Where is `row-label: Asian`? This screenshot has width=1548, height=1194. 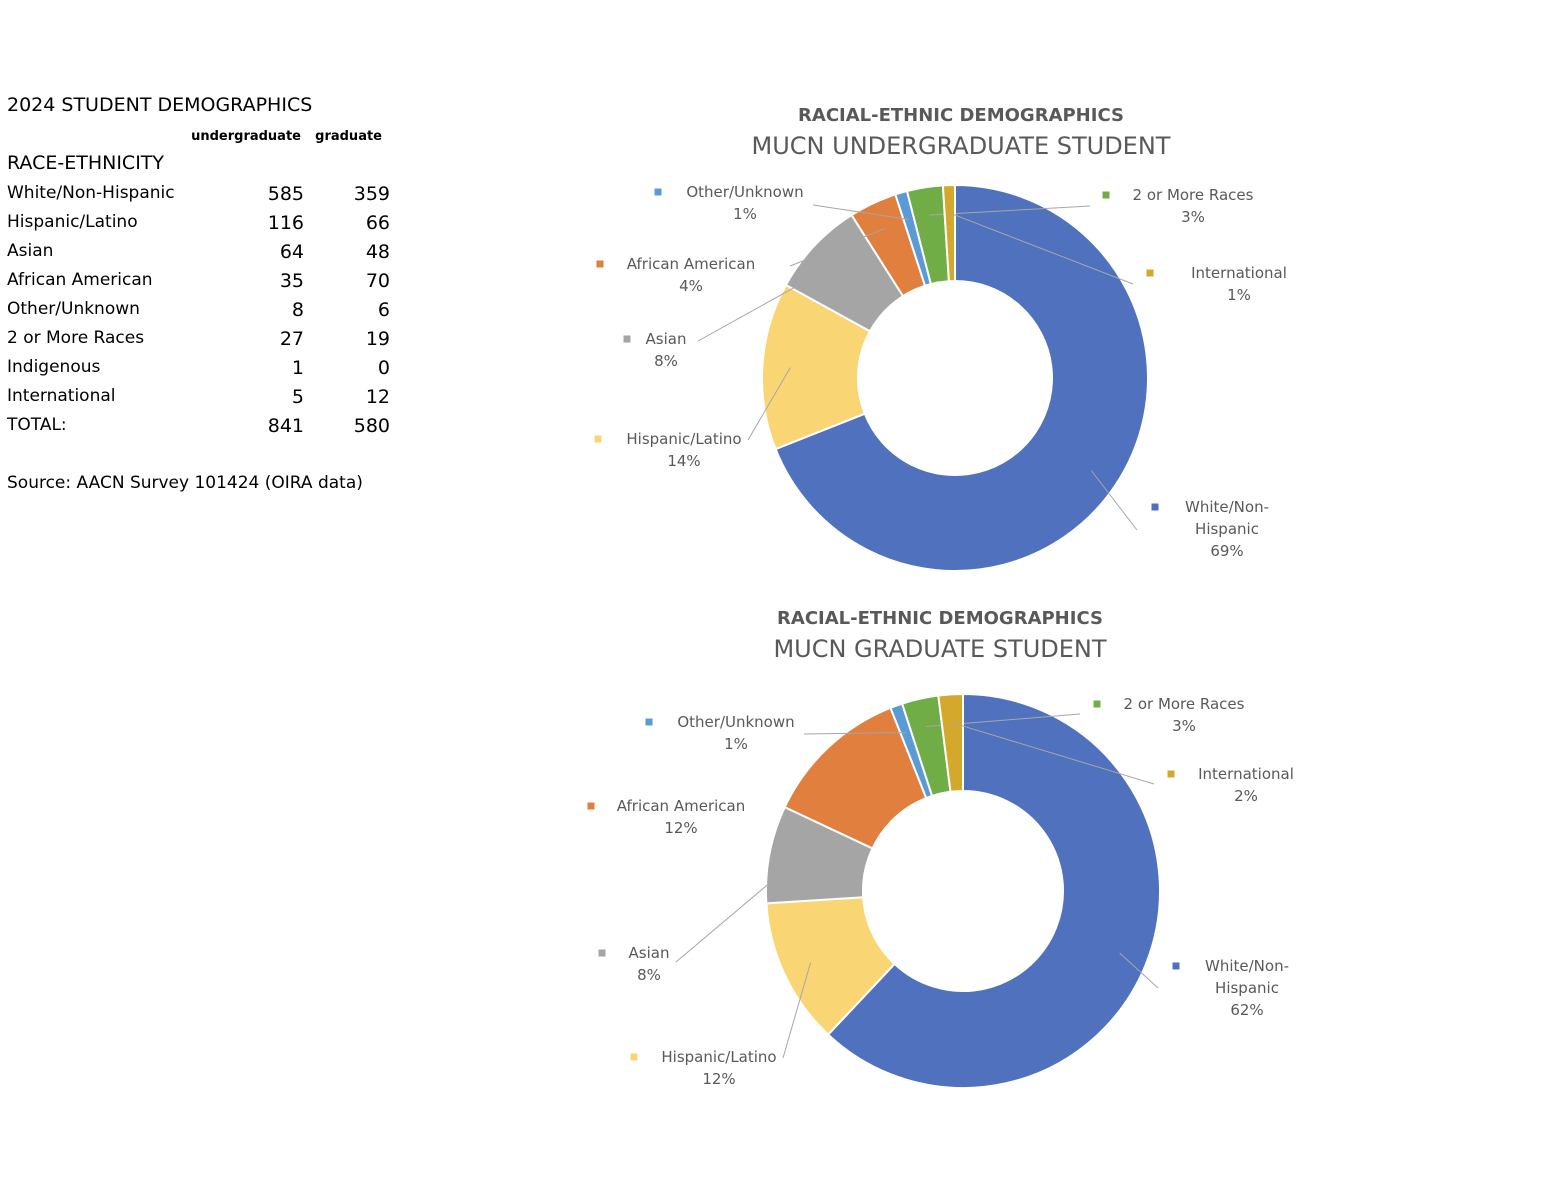 row-label: Asian is located at coordinates (30, 251).